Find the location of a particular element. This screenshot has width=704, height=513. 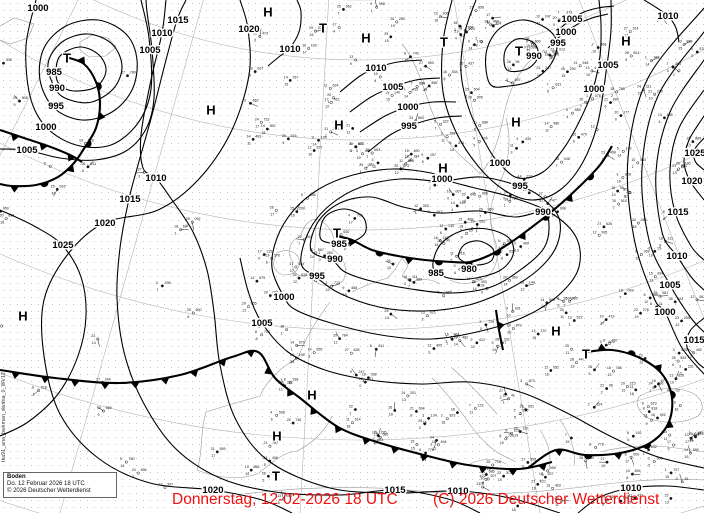

station-plot: 155899 is located at coordinates (104, 411).